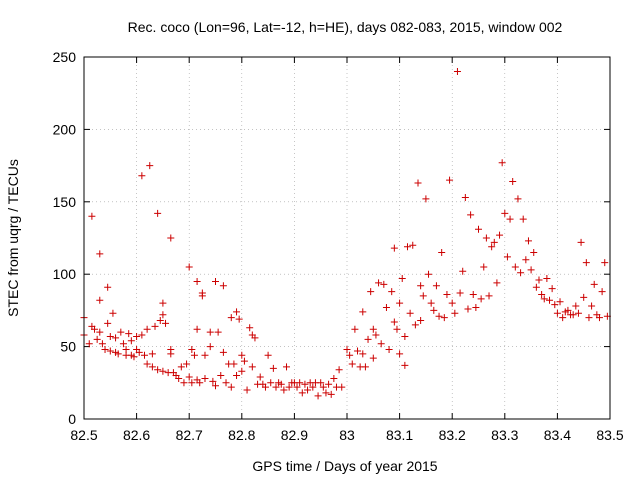 This screenshot has width=640, height=480. Describe the element at coordinates (294, 435) in the screenshot. I see `x-tick-label: 82.9` at that location.